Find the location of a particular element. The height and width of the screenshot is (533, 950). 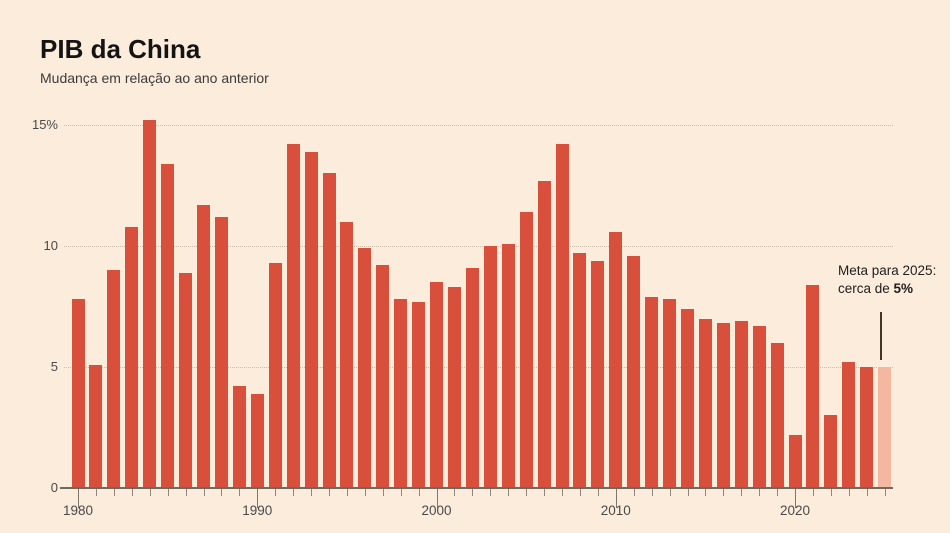

x-axis-baseline is located at coordinates (476, 488).